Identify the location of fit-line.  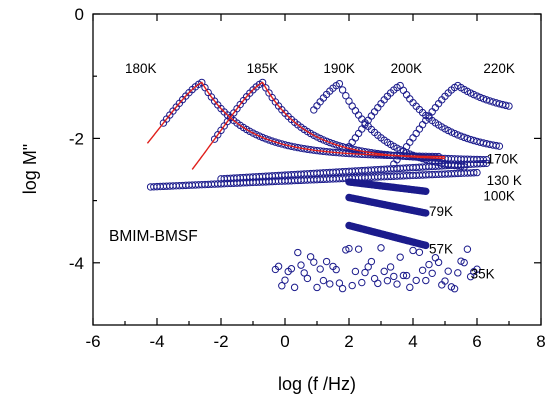
(318, 125).